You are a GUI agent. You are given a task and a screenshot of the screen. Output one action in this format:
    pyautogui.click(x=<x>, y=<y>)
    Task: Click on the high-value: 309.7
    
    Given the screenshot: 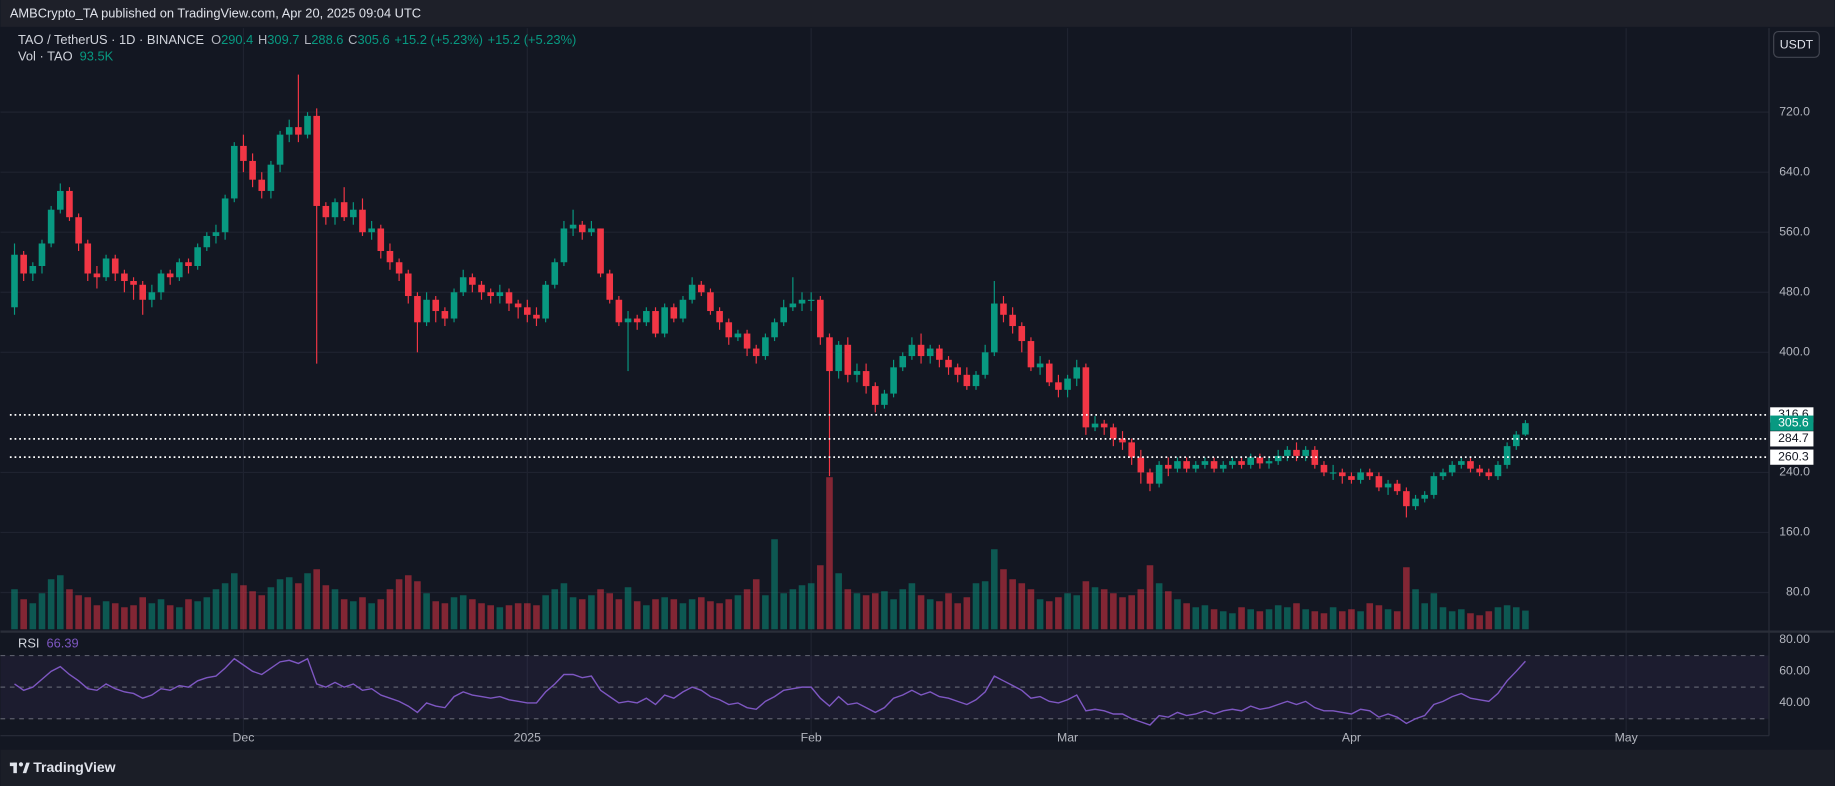 What is the action you would take?
    pyautogui.click(x=283, y=39)
    